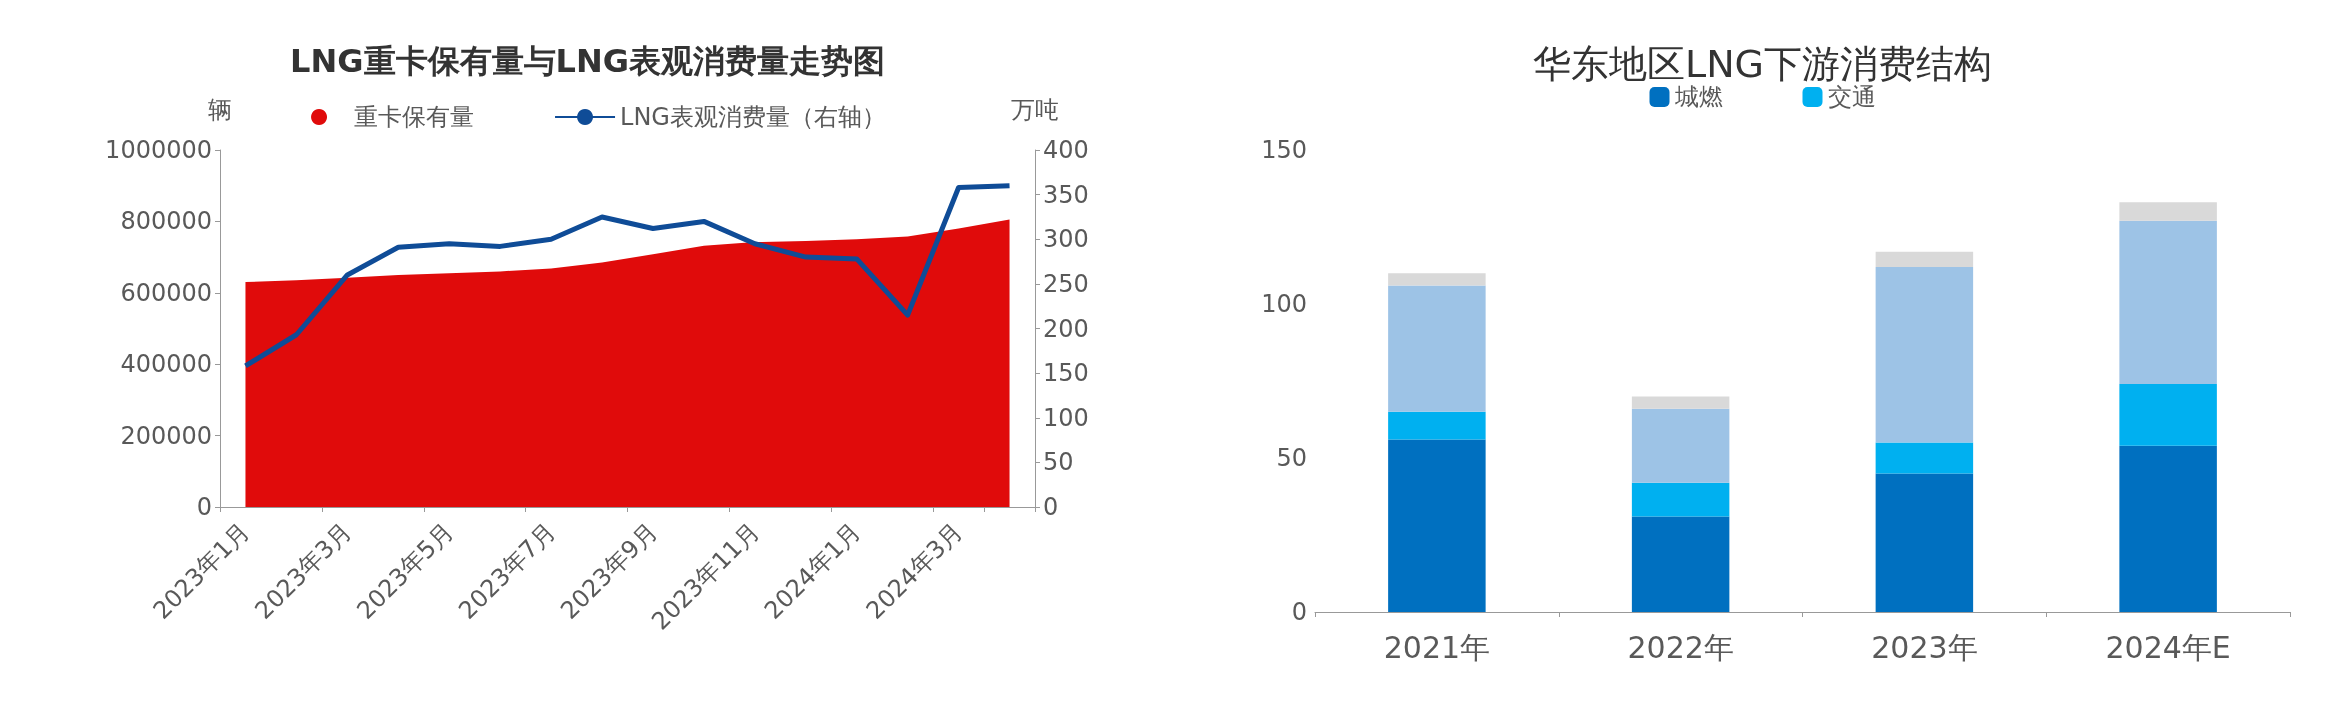 This screenshot has height=722, width=2350. Describe the element at coordinates (1762, 64) in the screenshot. I see `chart-title: 华东地区LNG下游消费结构` at that location.